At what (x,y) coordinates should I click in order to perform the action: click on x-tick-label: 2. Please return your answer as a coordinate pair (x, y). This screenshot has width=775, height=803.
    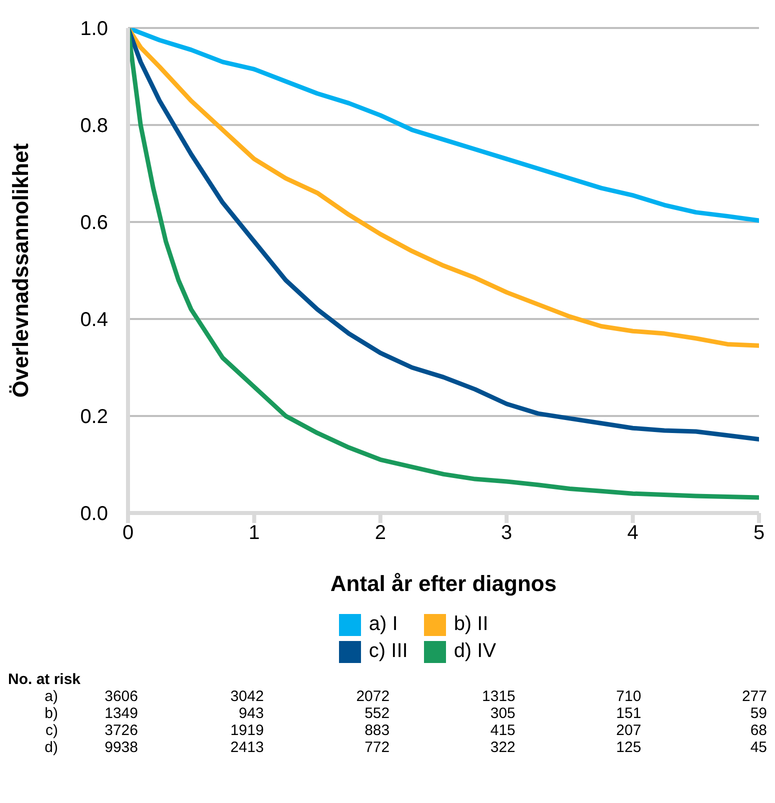
    Looking at the image, I should click on (380, 533).